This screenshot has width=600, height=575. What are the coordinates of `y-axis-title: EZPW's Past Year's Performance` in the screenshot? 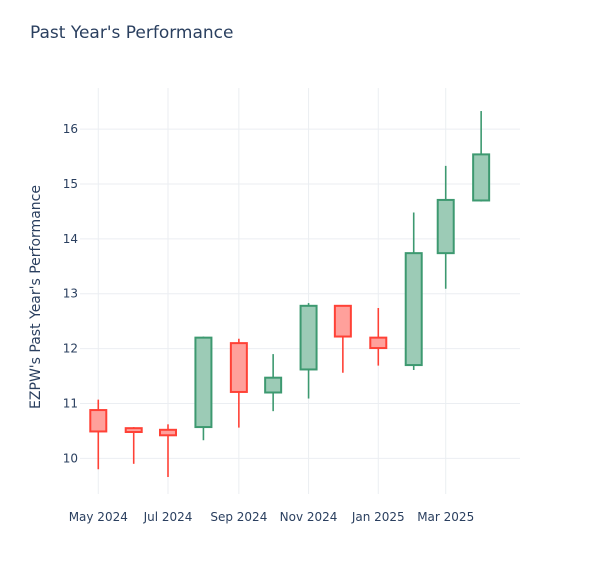 It's located at (36, 297).